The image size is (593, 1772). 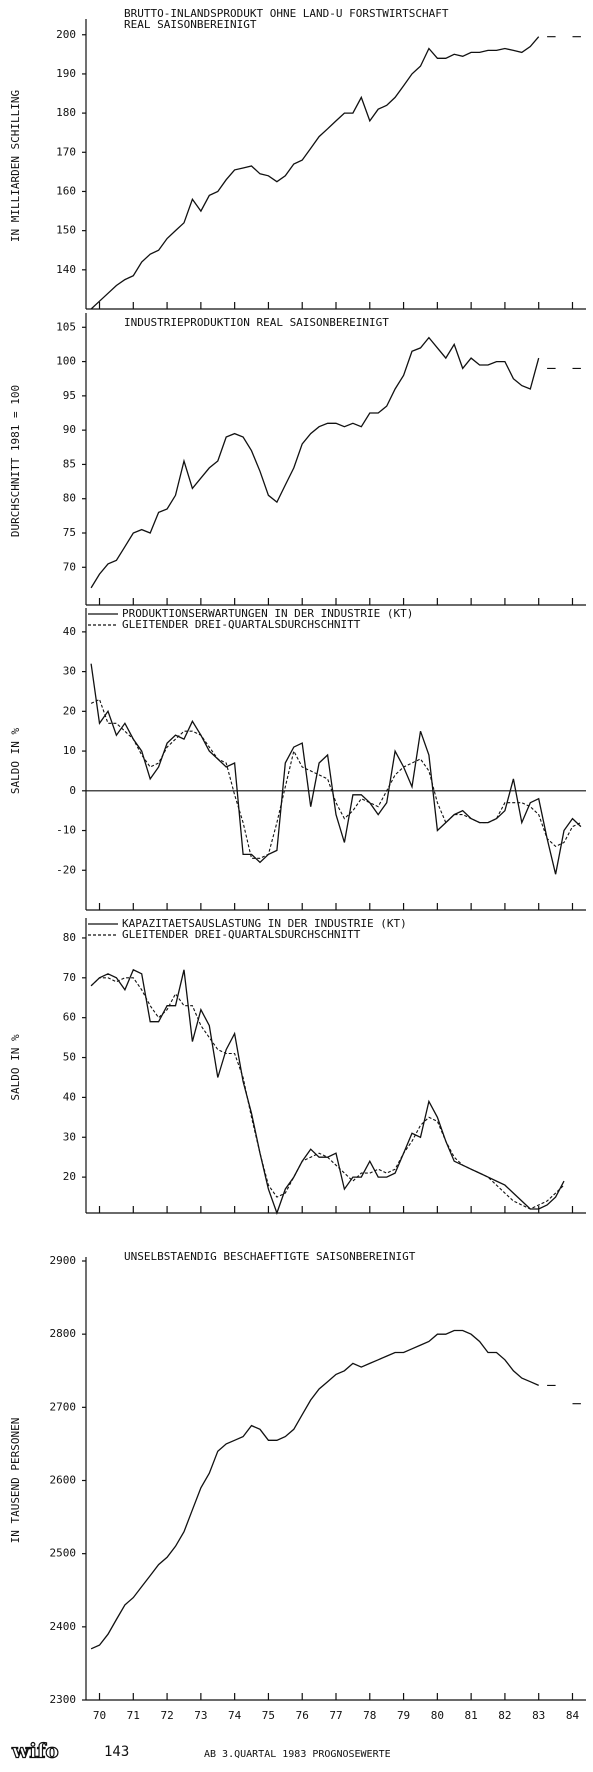 What do you see at coordinates (99, 1715) in the screenshot?
I see `x-tick-label: 70` at bounding box center [99, 1715].